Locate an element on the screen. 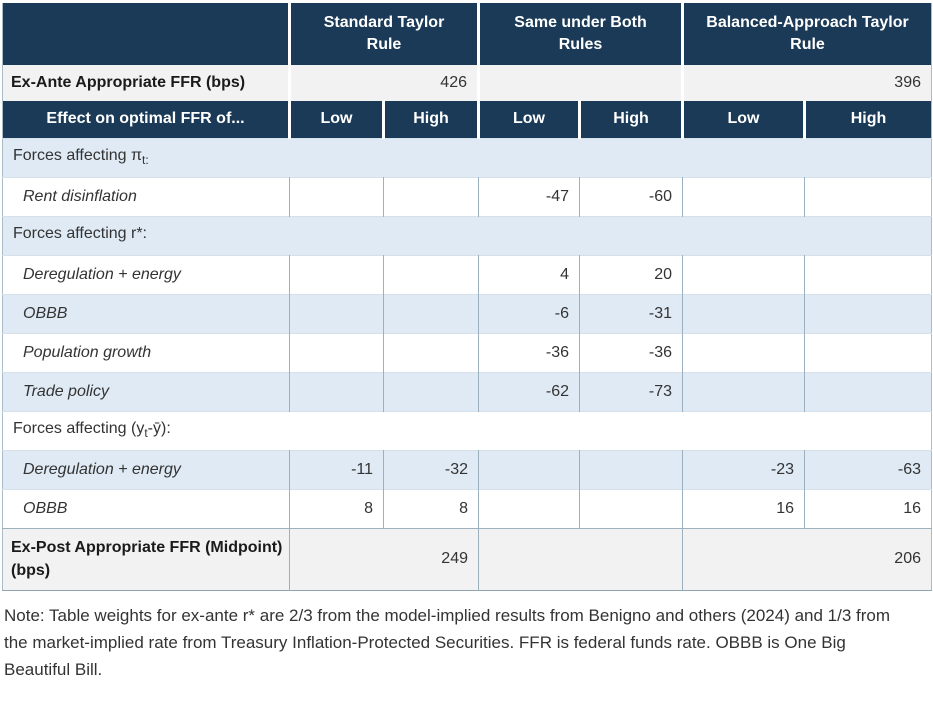  row-label: Trade policy is located at coordinates (146, 391).